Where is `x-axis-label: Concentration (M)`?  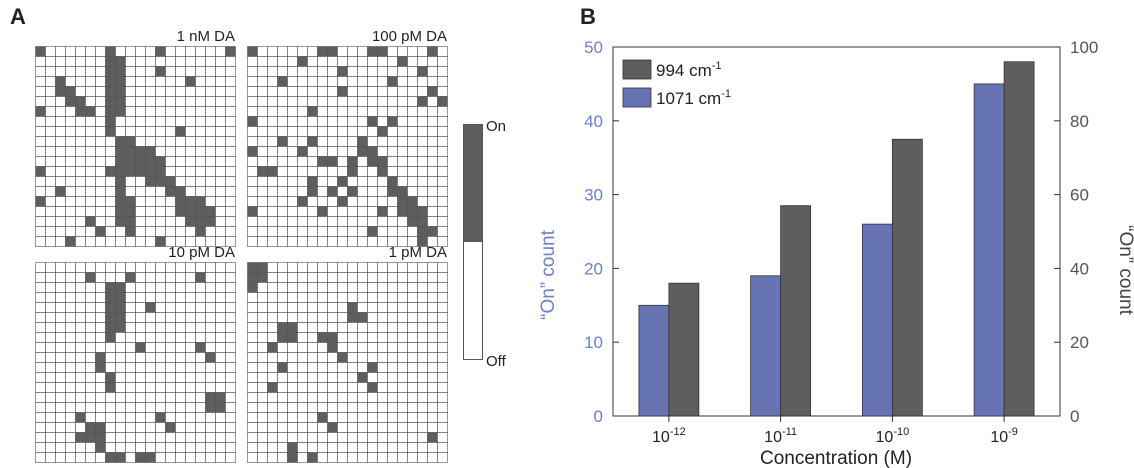 x-axis-label: Concentration (M) is located at coordinates (836, 458).